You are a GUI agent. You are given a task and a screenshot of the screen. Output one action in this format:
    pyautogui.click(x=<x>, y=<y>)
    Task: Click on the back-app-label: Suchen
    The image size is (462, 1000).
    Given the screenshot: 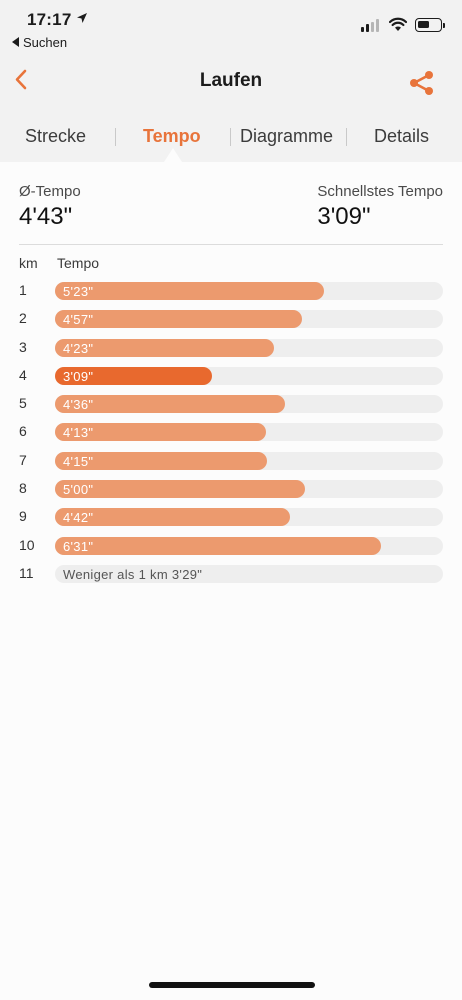 What is the action you would take?
    pyautogui.click(x=45, y=42)
    